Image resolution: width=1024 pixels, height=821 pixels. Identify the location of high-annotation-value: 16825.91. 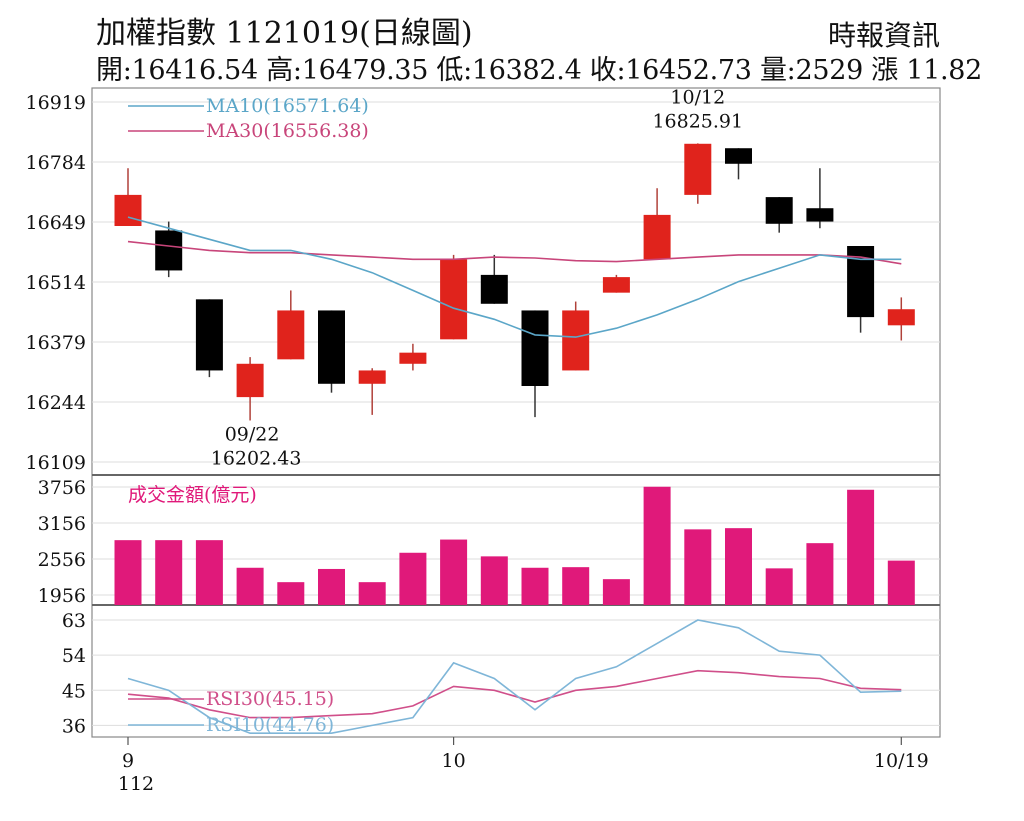
(697, 121).